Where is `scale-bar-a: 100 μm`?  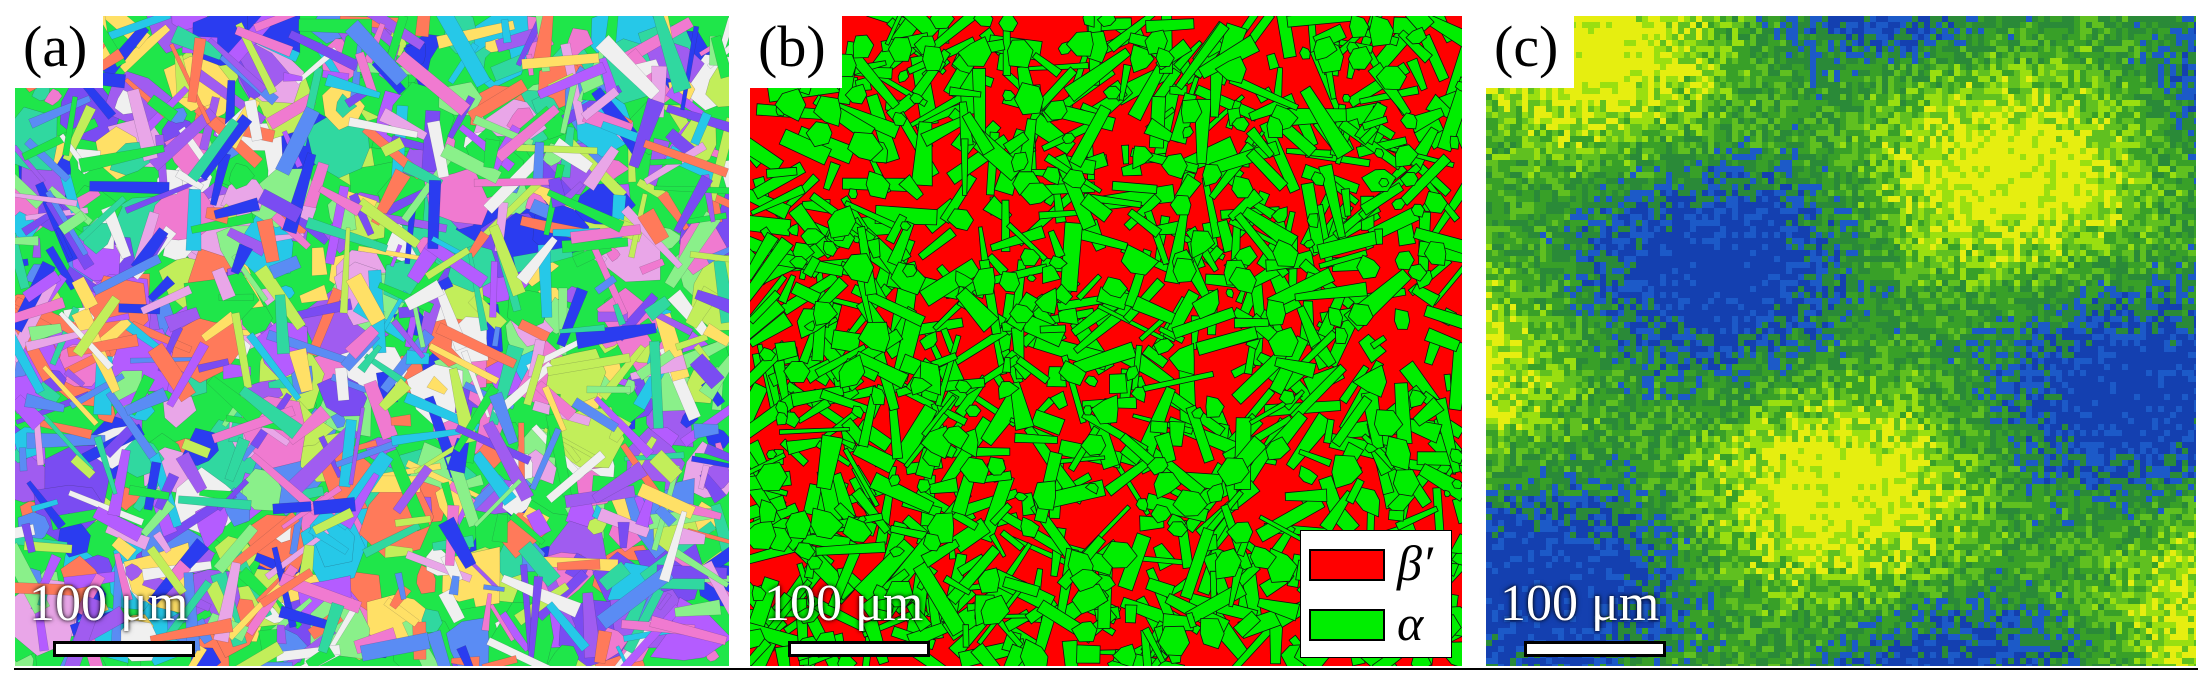 scale-bar-a: 100 μm is located at coordinates (129, 616).